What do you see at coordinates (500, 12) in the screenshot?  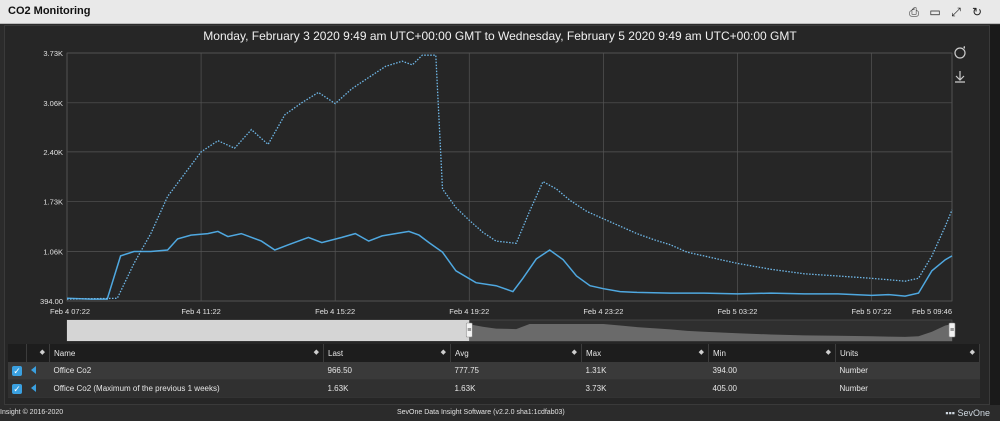 I see `window-titlebar: CO2 Monitoring ⎙ ▭ ⤢ ↻` at bounding box center [500, 12].